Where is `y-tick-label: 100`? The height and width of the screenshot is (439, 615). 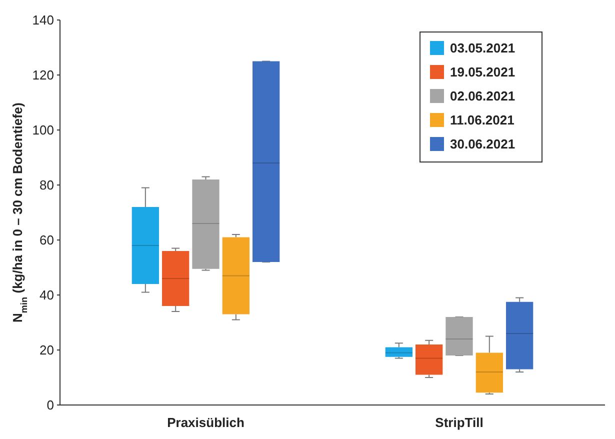 y-tick-label: 100 is located at coordinates (43, 130).